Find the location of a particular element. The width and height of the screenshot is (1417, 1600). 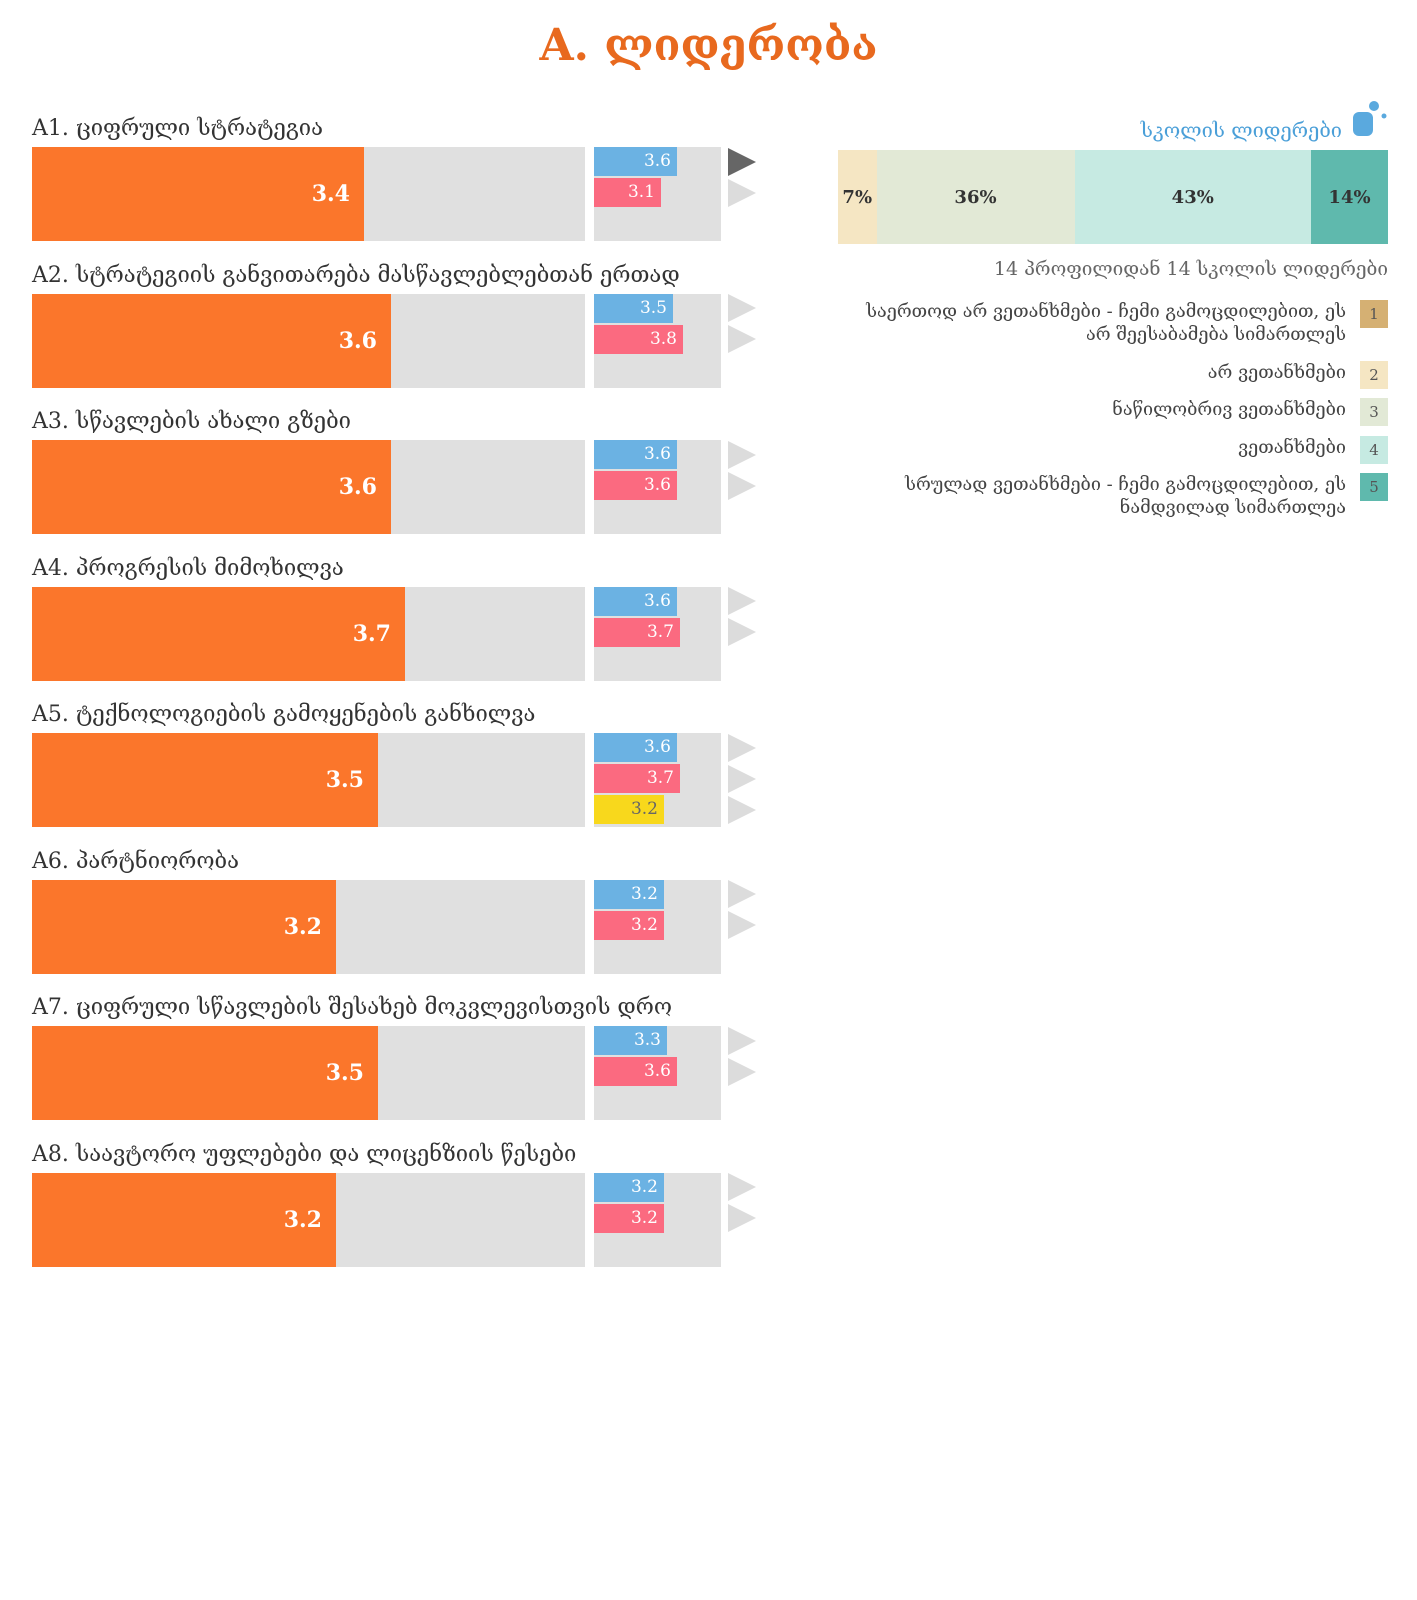

comparison-value: 3.8 is located at coordinates (663, 338).